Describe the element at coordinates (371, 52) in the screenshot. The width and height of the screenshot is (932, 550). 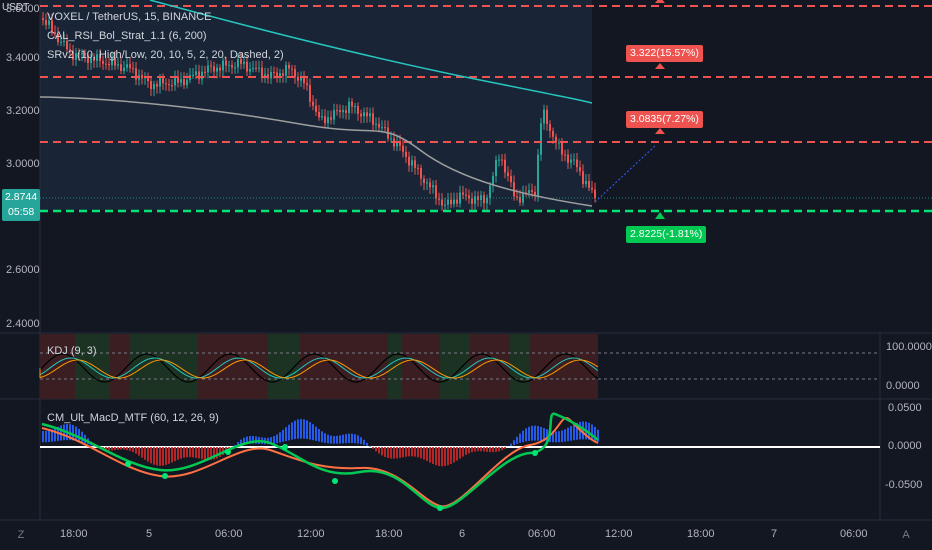
I see `teal-moving-average` at that location.